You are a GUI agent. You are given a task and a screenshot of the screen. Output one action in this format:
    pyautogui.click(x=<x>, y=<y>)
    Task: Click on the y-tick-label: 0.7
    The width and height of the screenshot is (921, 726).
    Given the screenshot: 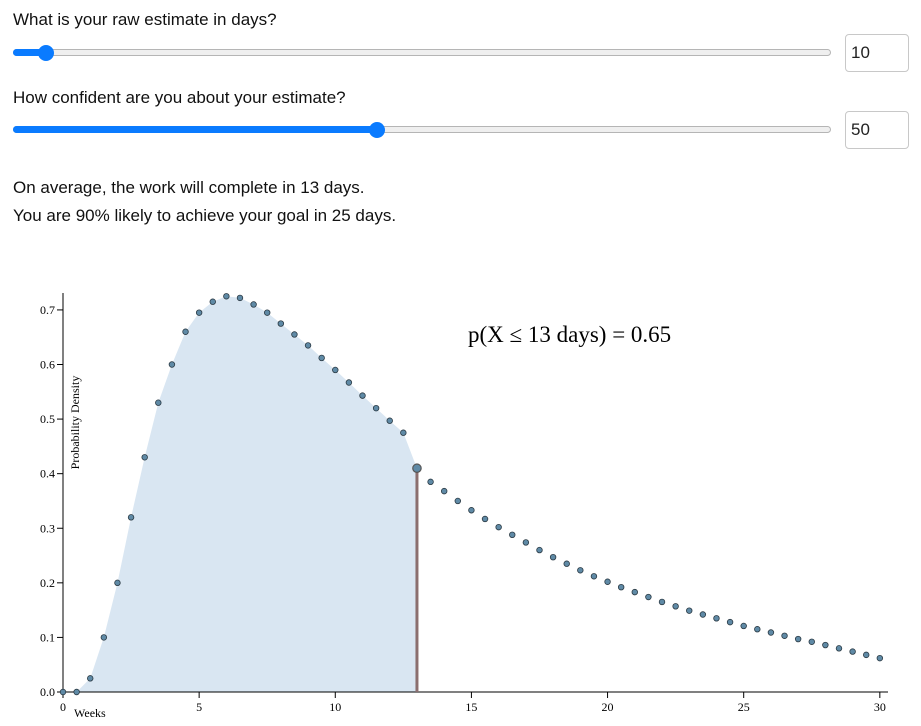 What is the action you would take?
    pyautogui.click(x=47, y=310)
    